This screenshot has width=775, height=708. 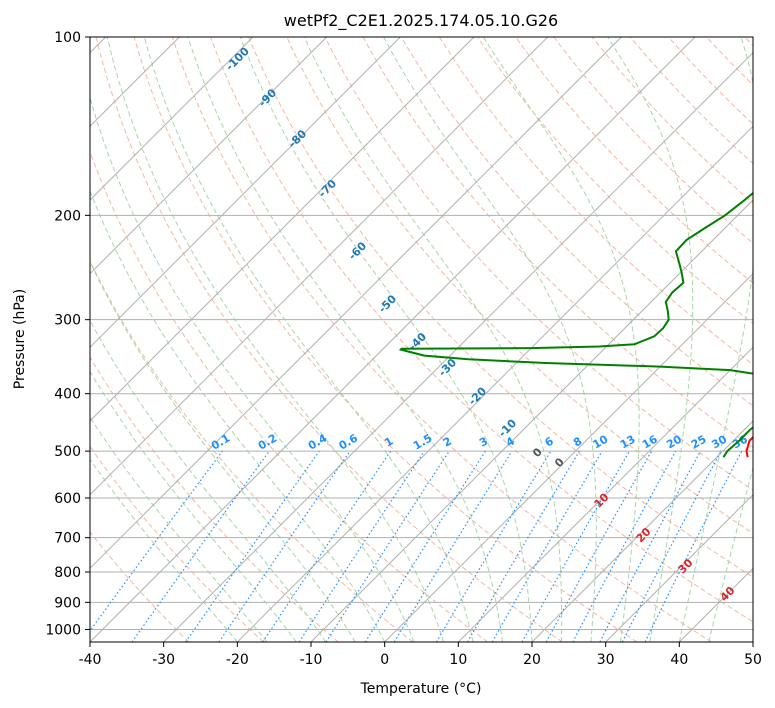 I want to click on y-tick-label: 700, so click(x=67, y=539).